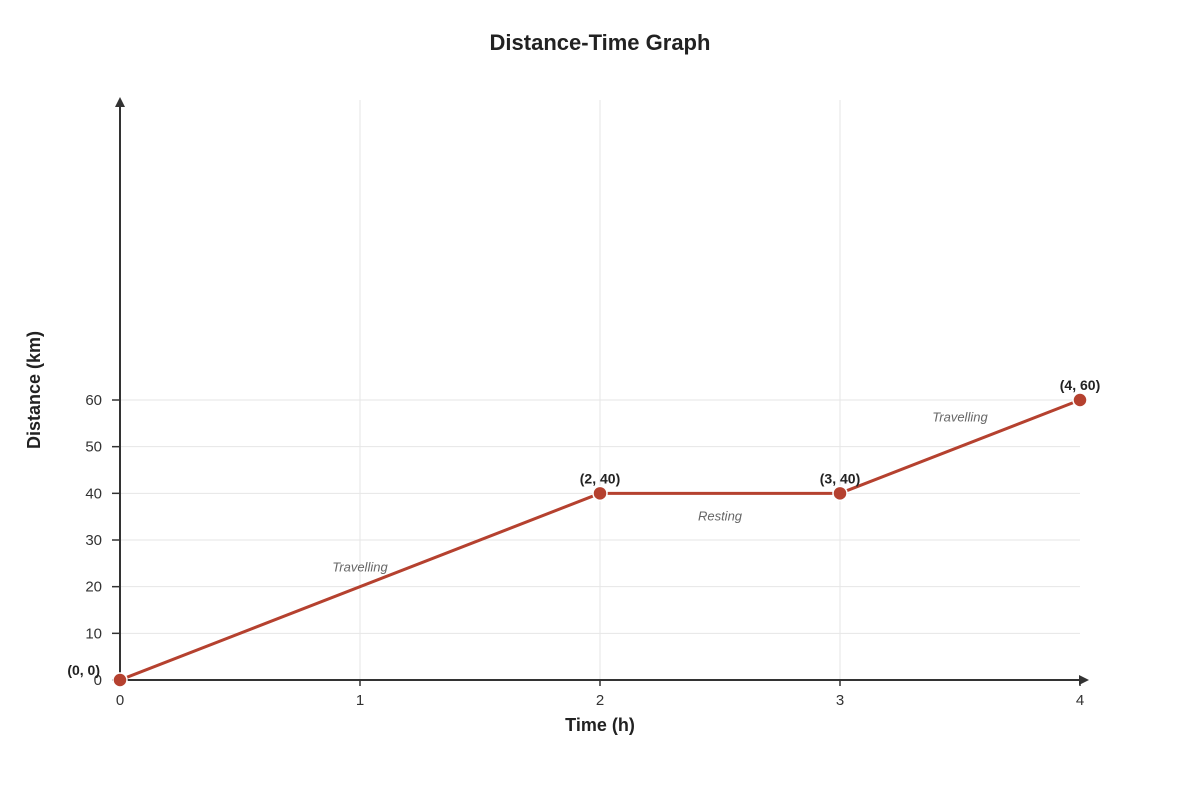 The image size is (1200, 800). I want to click on y-tick-label: 30, so click(93, 540).